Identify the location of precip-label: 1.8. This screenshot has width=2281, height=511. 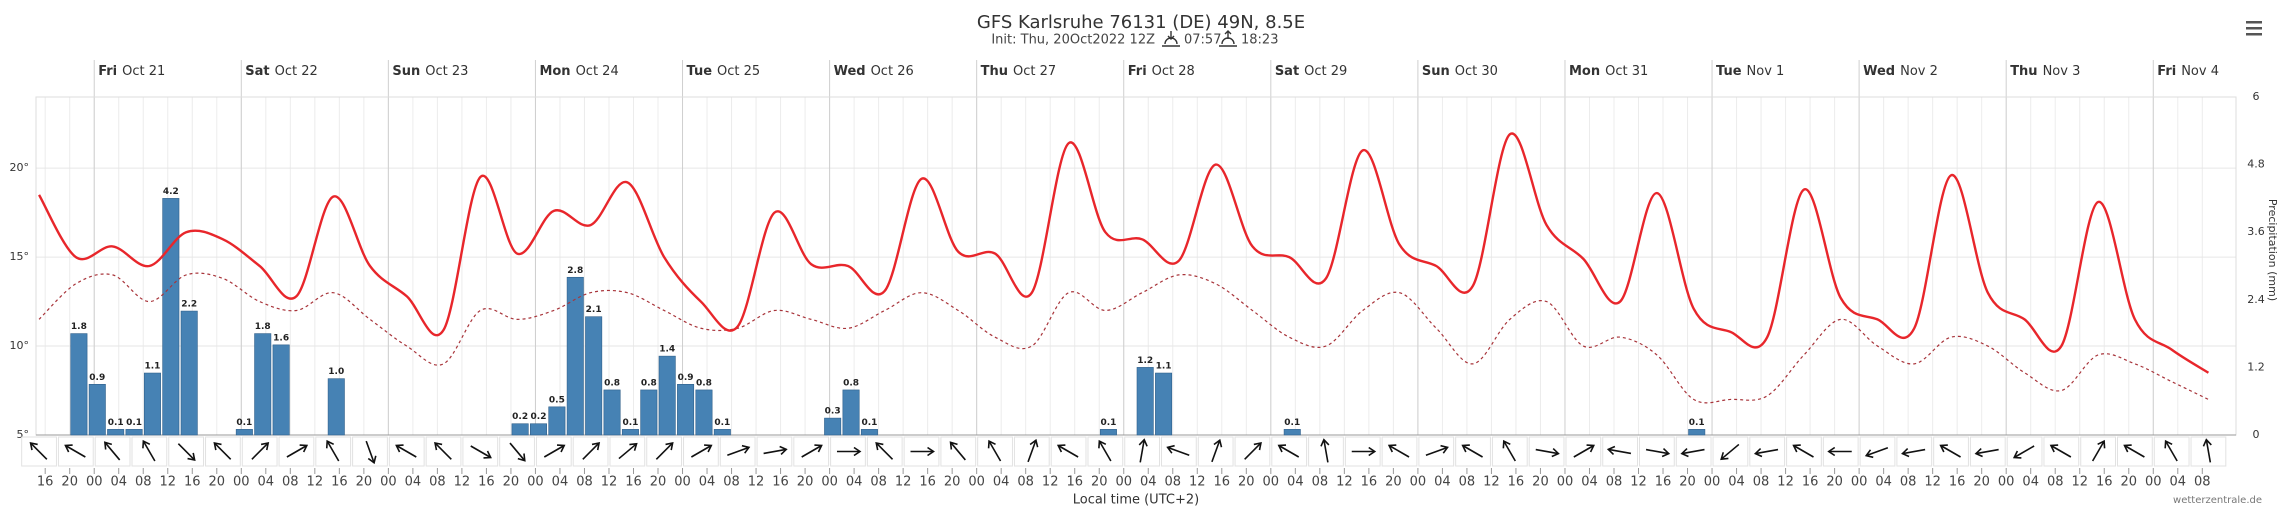
(79, 327).